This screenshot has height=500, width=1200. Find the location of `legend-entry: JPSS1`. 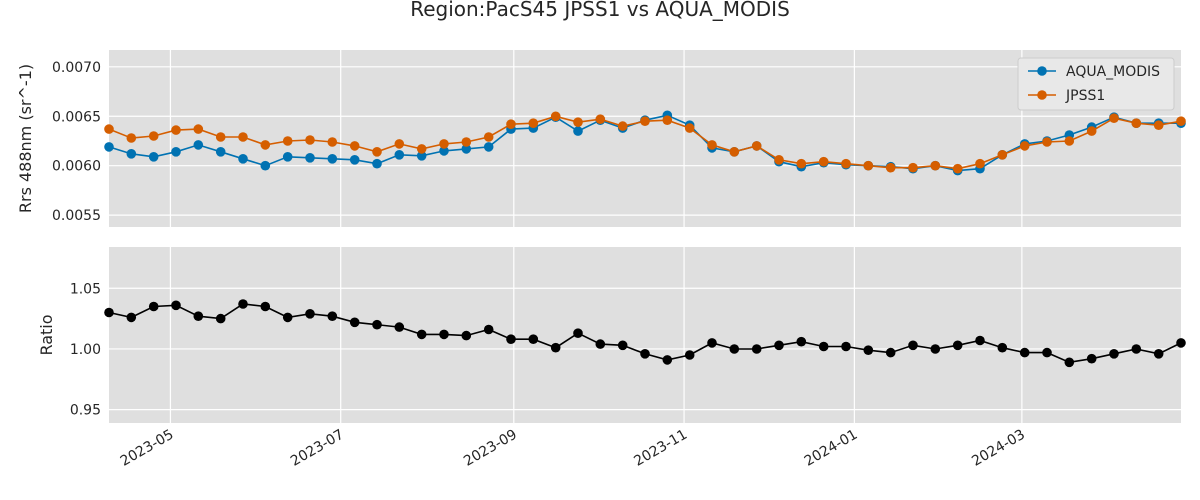

legend-entry: JPSS1 is located at coordinates (1066, 96).